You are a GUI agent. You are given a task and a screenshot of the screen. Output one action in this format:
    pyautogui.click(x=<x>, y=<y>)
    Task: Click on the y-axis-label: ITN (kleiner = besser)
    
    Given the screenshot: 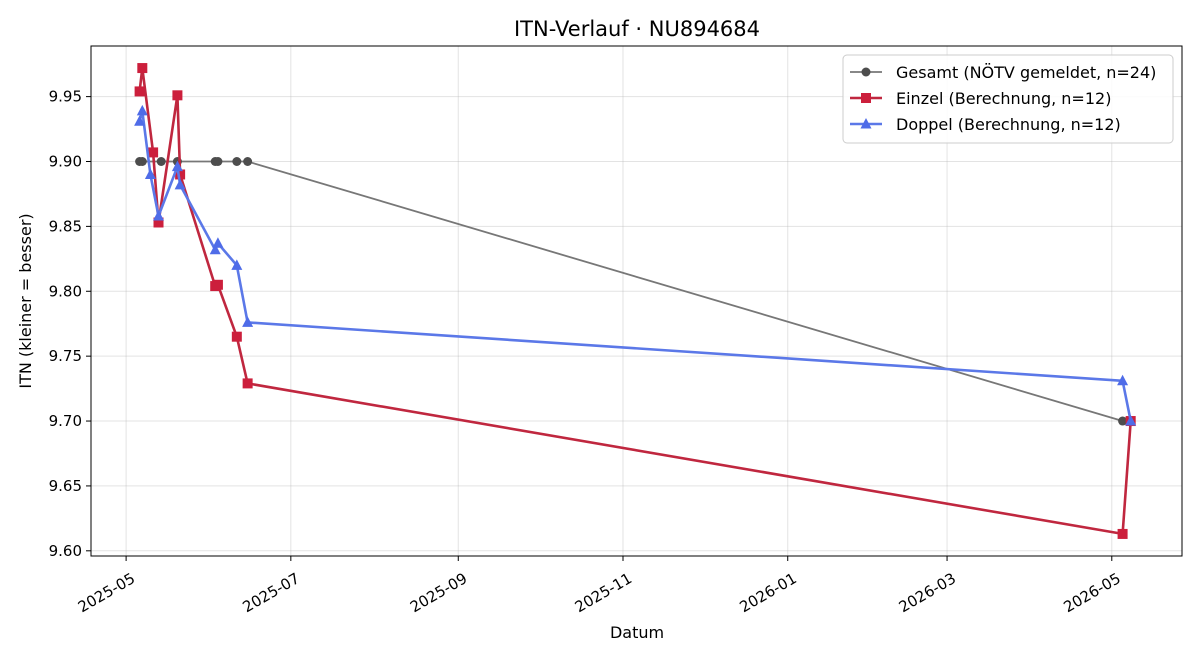 What is the action you would take?
    pyautogui.click(x=25, y=300)
    